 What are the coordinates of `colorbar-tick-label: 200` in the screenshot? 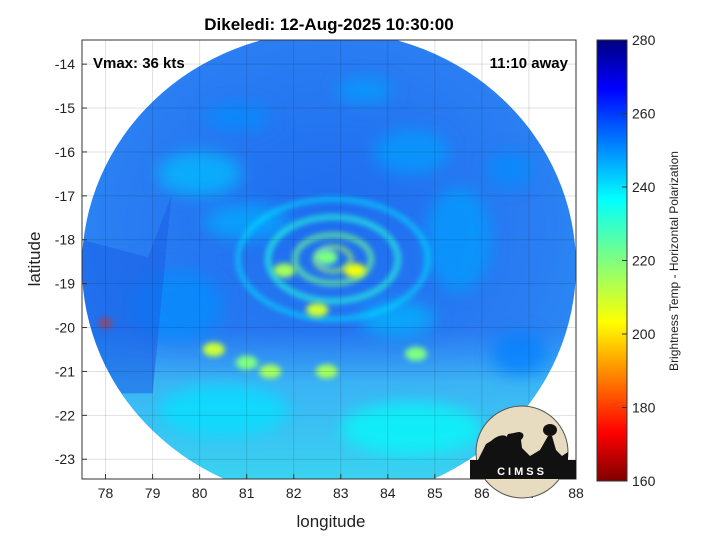 It's located at (644, 334).